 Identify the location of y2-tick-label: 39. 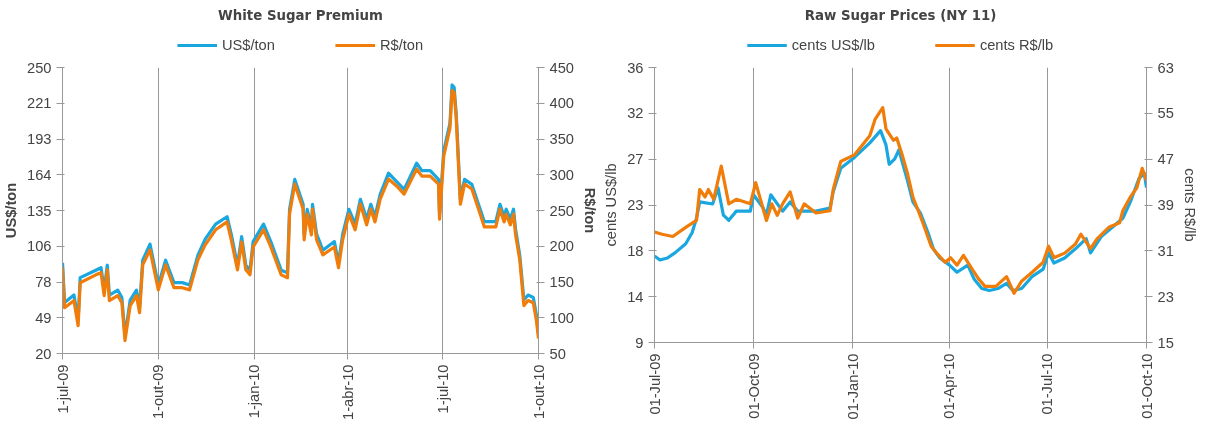
(1165, 205).